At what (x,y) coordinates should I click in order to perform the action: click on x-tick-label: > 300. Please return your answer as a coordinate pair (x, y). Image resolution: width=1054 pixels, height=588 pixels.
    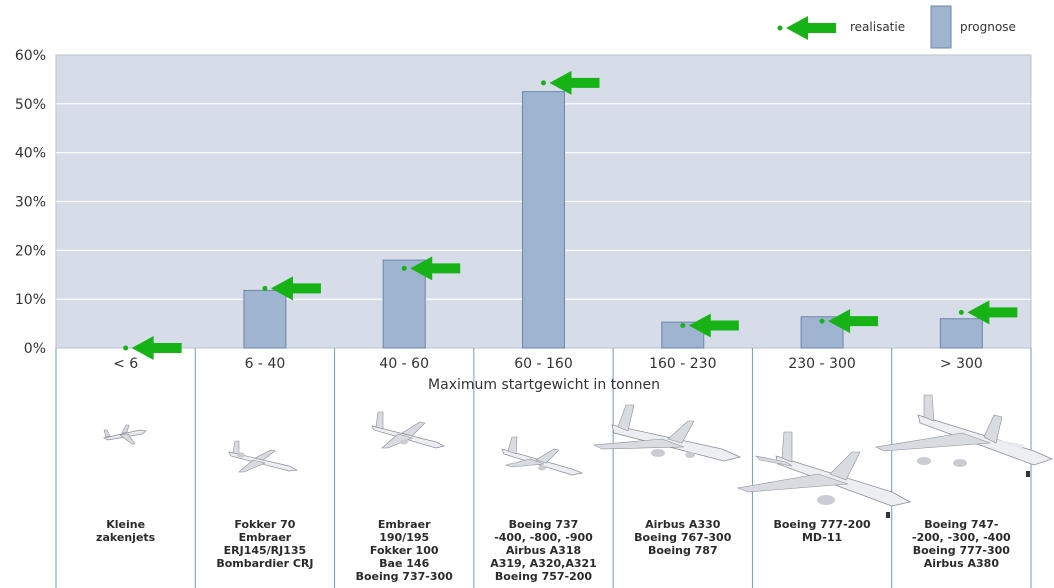
    Looking at the image, I should click on (961, 364).